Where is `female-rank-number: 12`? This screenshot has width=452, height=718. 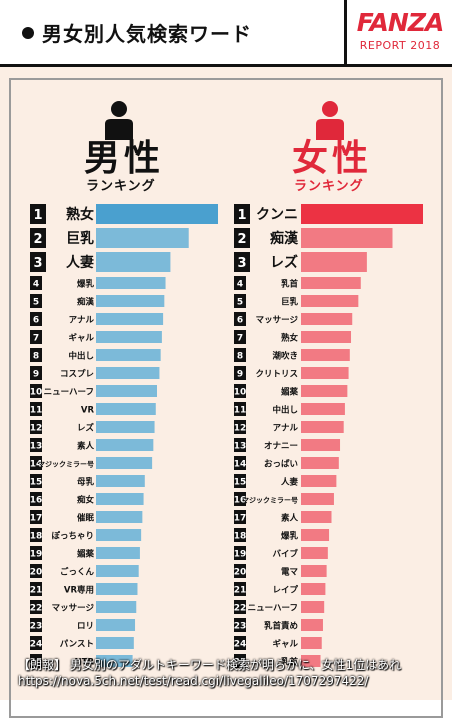
female-rank-number: 12 is located at coordinates (240, 429).